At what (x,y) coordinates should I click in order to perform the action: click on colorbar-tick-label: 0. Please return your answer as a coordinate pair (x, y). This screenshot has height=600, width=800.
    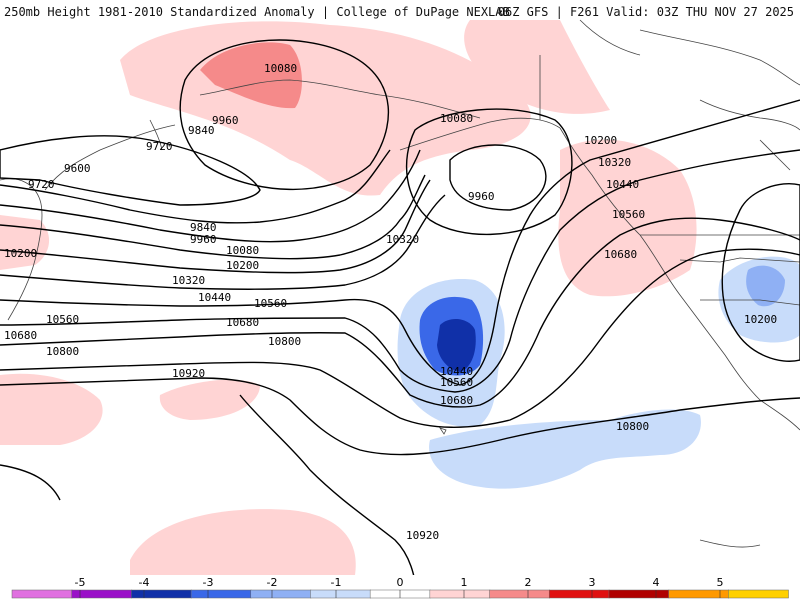
    Looking at the image, I should click on (400, 582).